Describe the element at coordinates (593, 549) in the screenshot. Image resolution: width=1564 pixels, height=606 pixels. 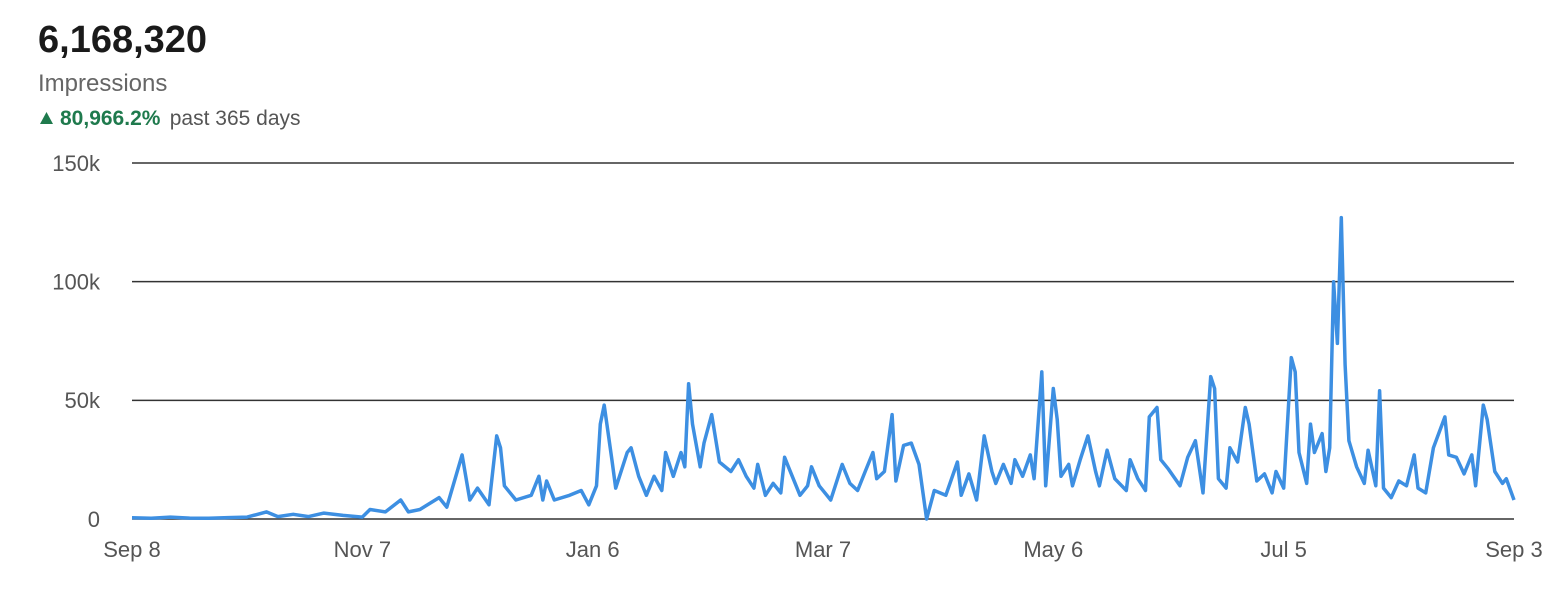
I see `x-tick-label: Jan 6` at that location.